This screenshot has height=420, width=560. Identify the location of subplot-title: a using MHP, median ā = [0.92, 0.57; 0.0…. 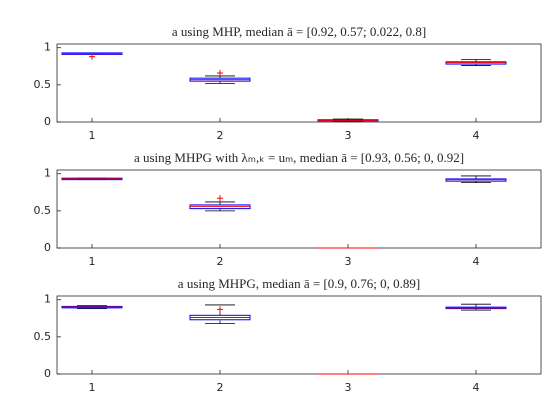
(299, 31).